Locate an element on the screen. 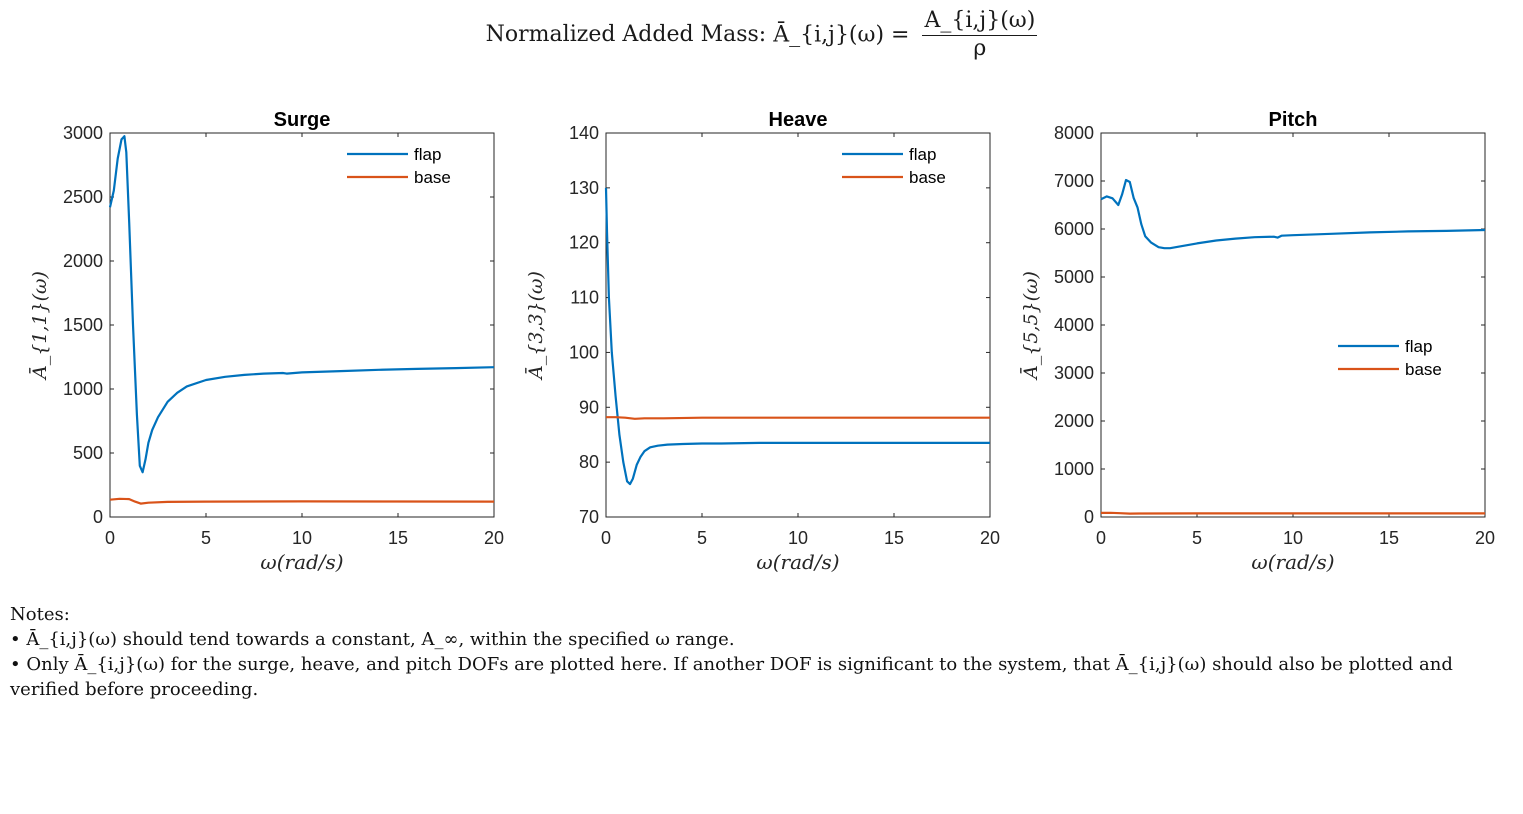 Image resolution: width=1523 pixels, height=814 pixels. y-tick-label-surge-1500: 1500 is located at coordinates (83, 325).